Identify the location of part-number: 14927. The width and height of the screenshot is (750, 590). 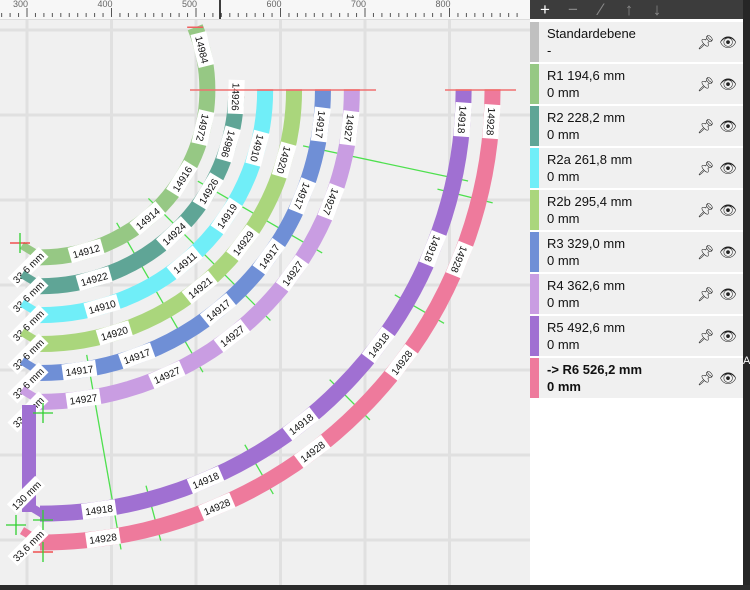
(84, 400).